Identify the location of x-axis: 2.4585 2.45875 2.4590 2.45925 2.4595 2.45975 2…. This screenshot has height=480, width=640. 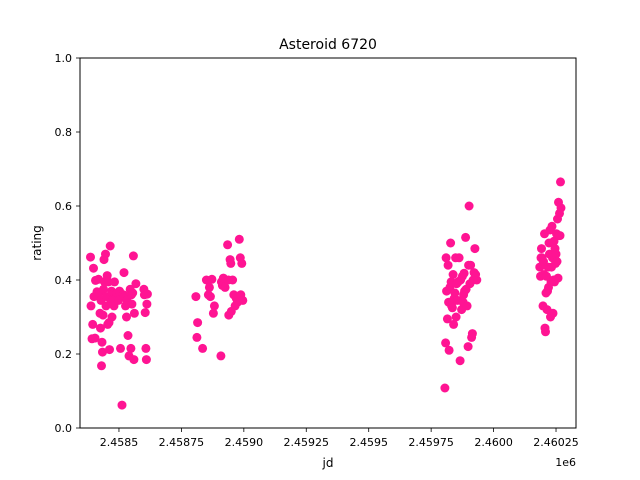
(339, 438).